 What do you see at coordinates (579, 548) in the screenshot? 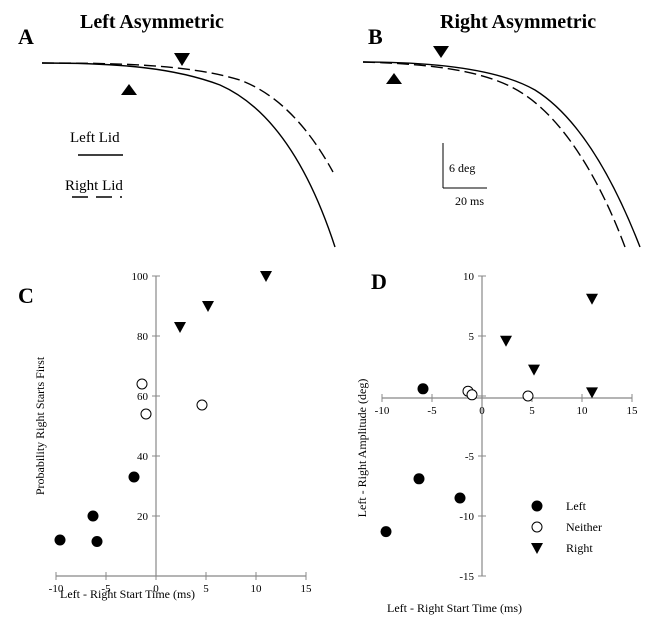
I see `legend-label-right: Right` at bounding box center [579, 548].